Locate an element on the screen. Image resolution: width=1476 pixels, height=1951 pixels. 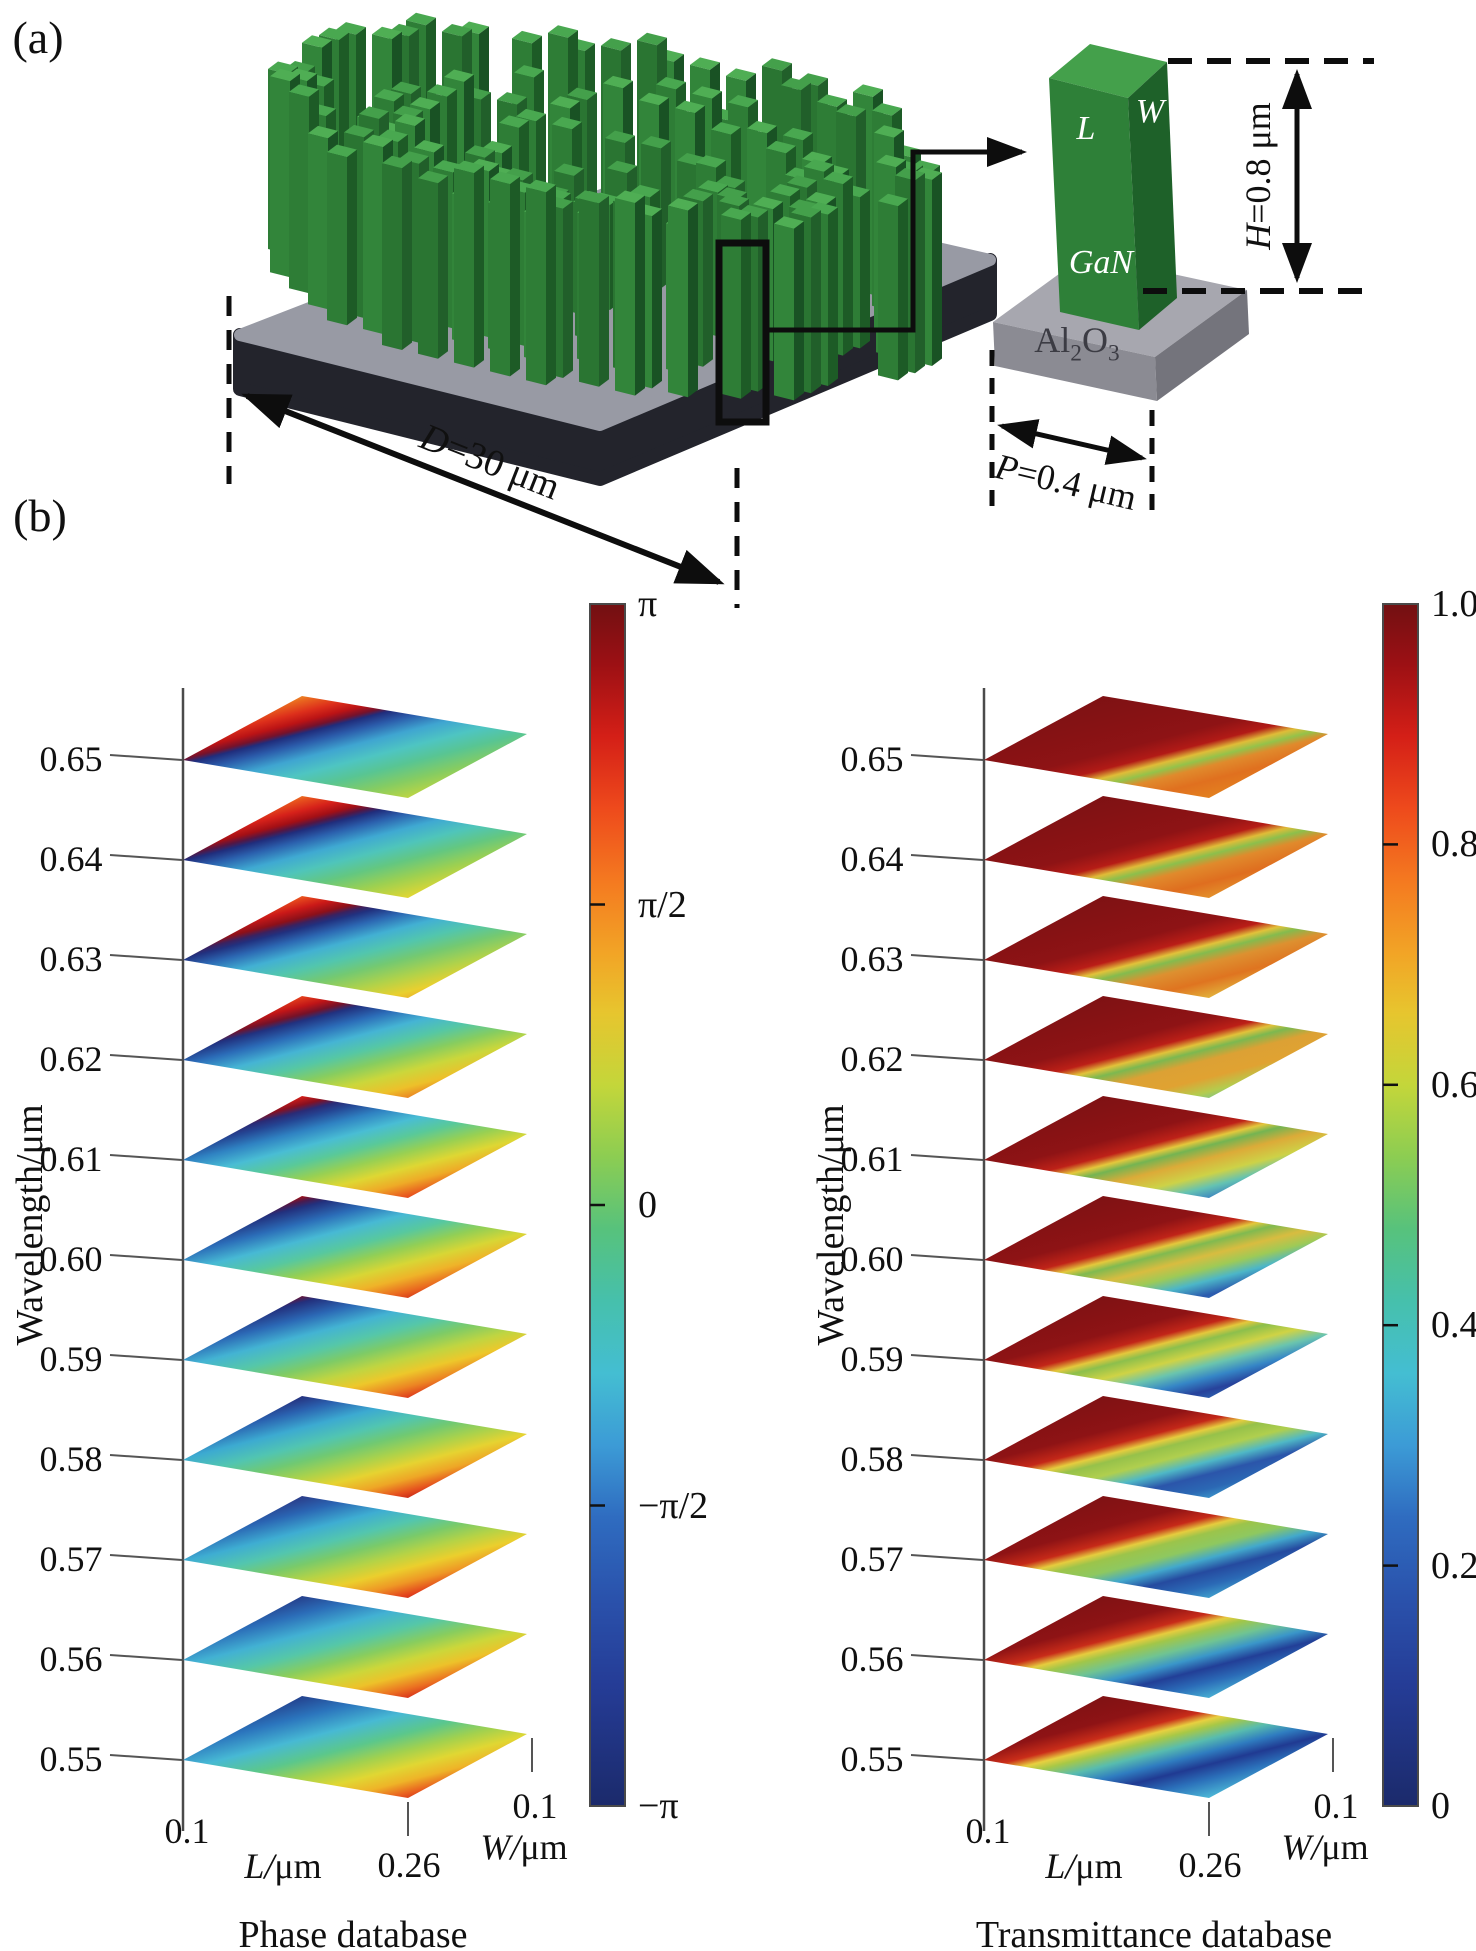
panel-b-label: (b) is located at coordinates (40, 515).